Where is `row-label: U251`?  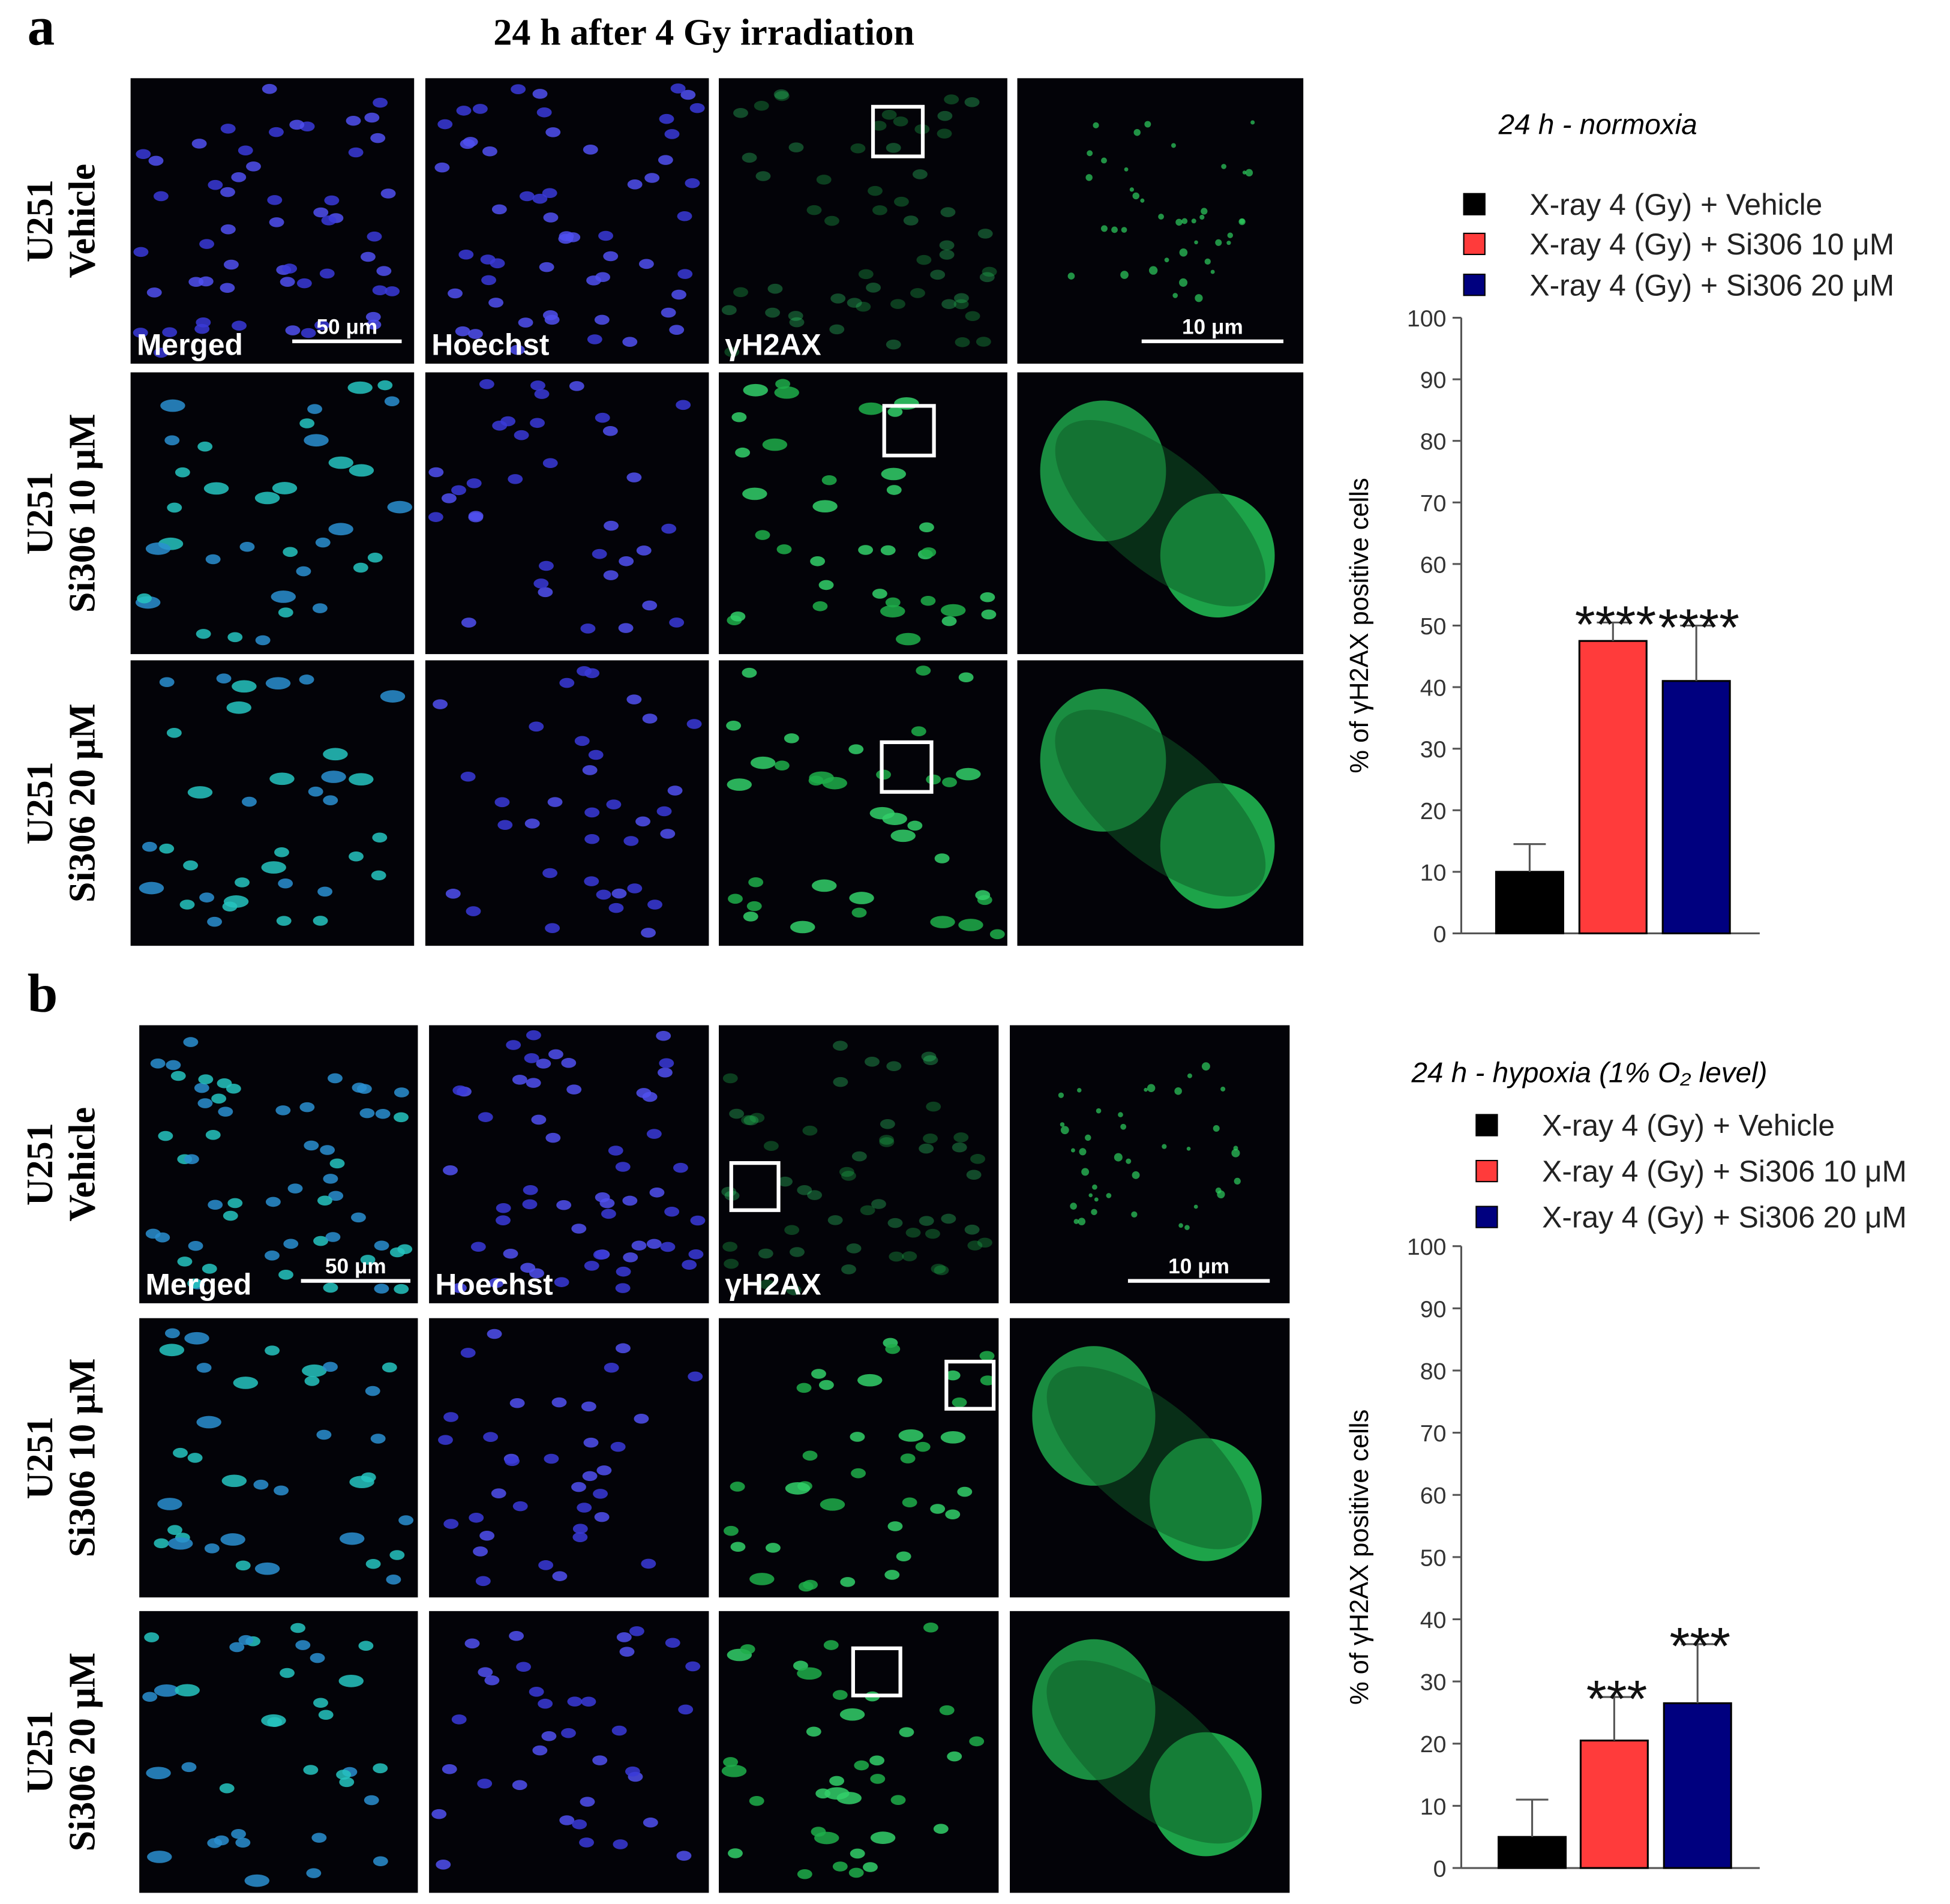 row-label: U251 is located at coordinates (40, 220).